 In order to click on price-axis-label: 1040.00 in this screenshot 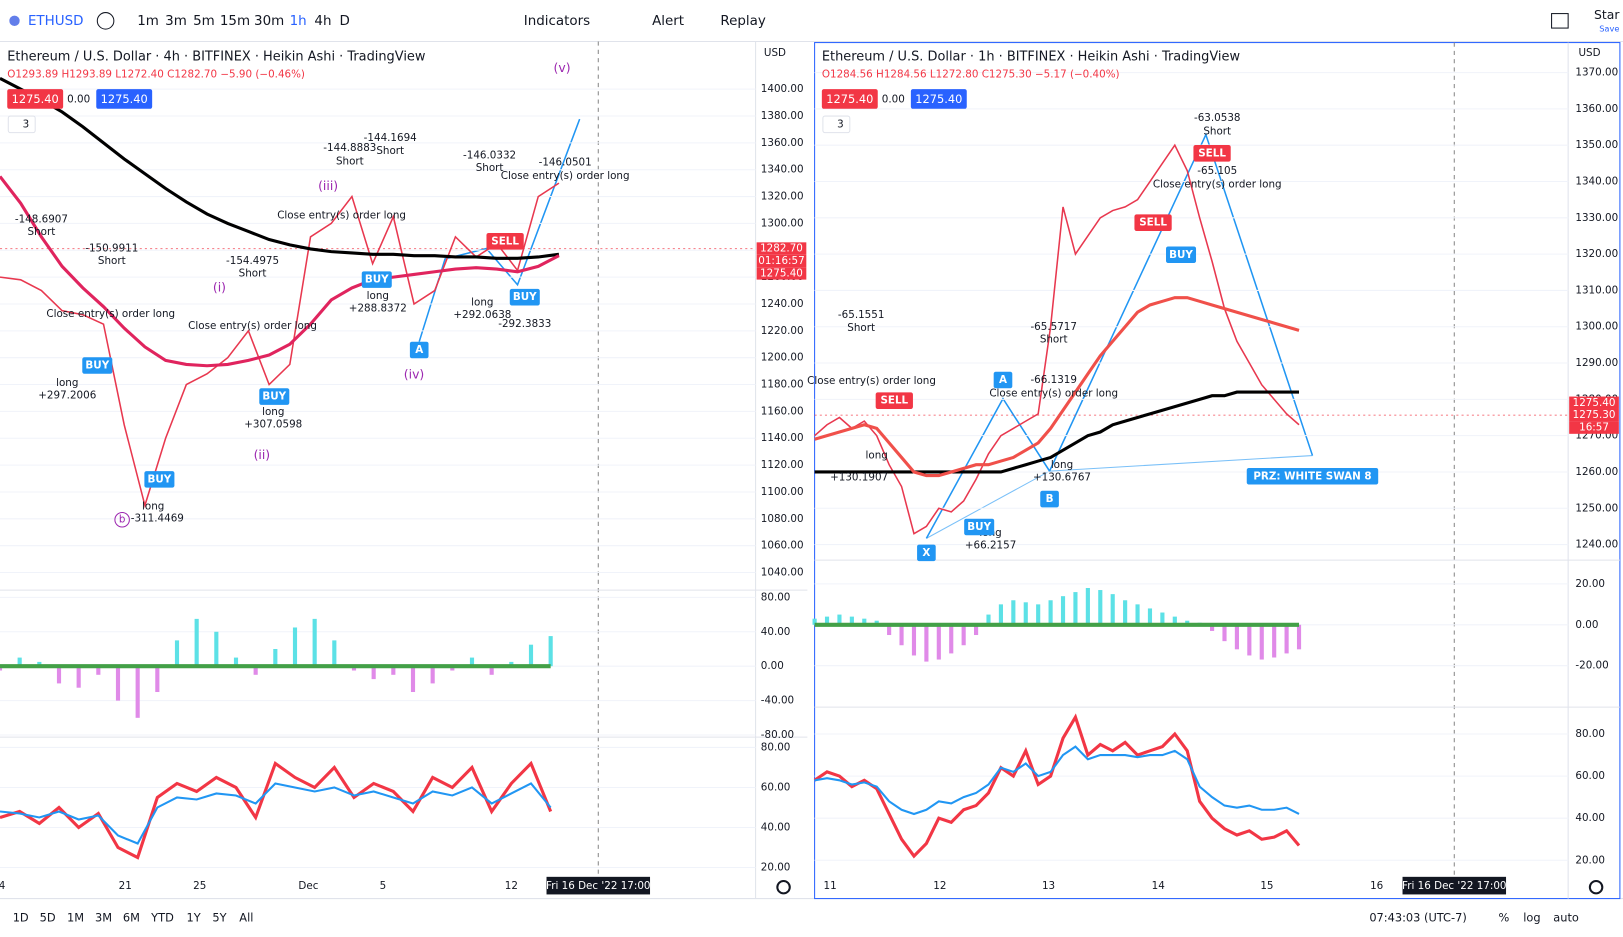, I will do `click(782, 573)`.